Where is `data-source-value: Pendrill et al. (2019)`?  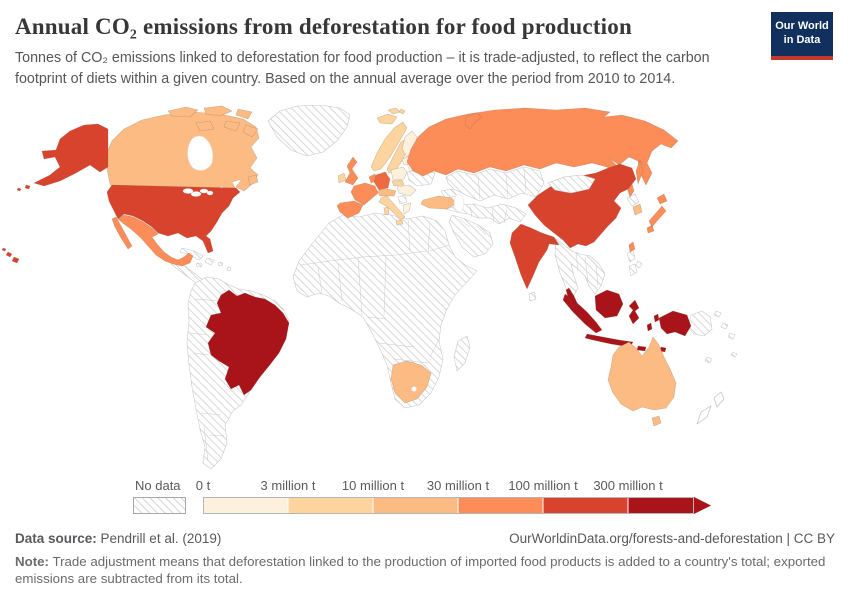
data-source-value: Pendrill et al. (2019) is located at coordinates (159, 538).